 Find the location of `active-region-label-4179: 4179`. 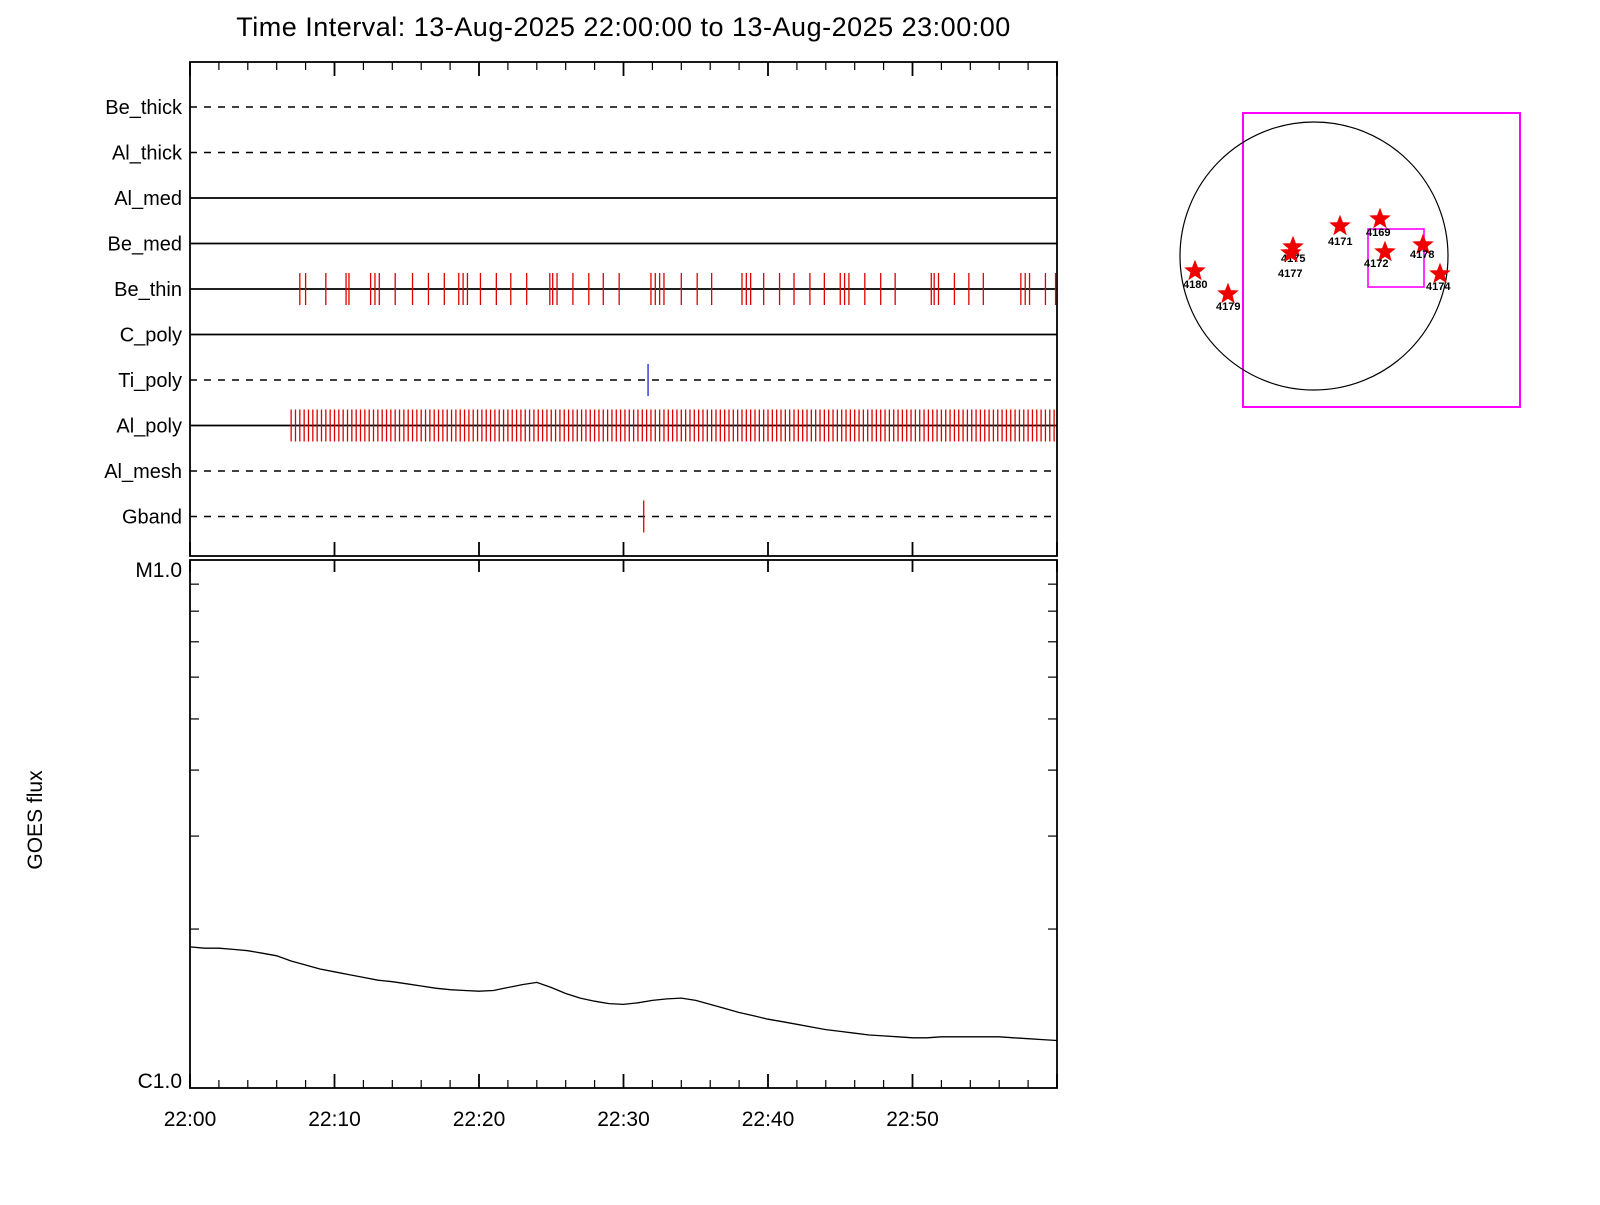

active-region-label-4179: 4179 is located at coordinates (1228, 307).